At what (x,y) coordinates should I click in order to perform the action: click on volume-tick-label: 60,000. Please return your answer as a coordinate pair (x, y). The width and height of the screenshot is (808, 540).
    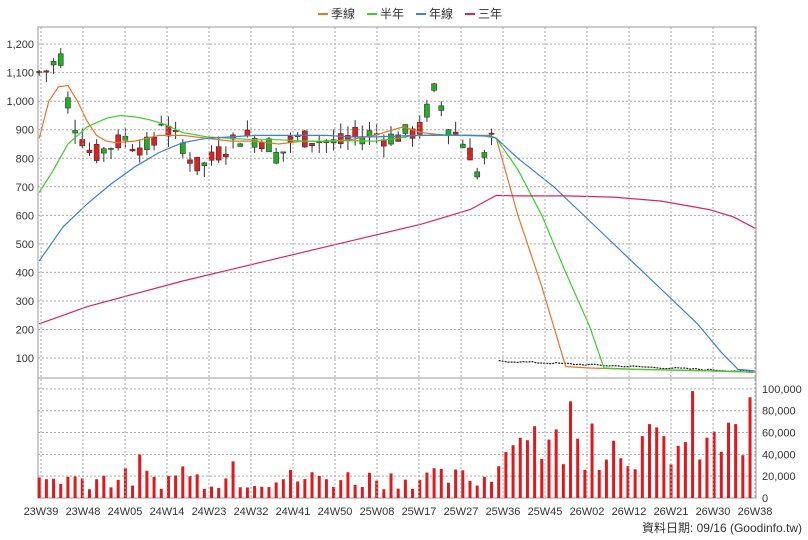
    Looking at the image, I should click on (779, 434).